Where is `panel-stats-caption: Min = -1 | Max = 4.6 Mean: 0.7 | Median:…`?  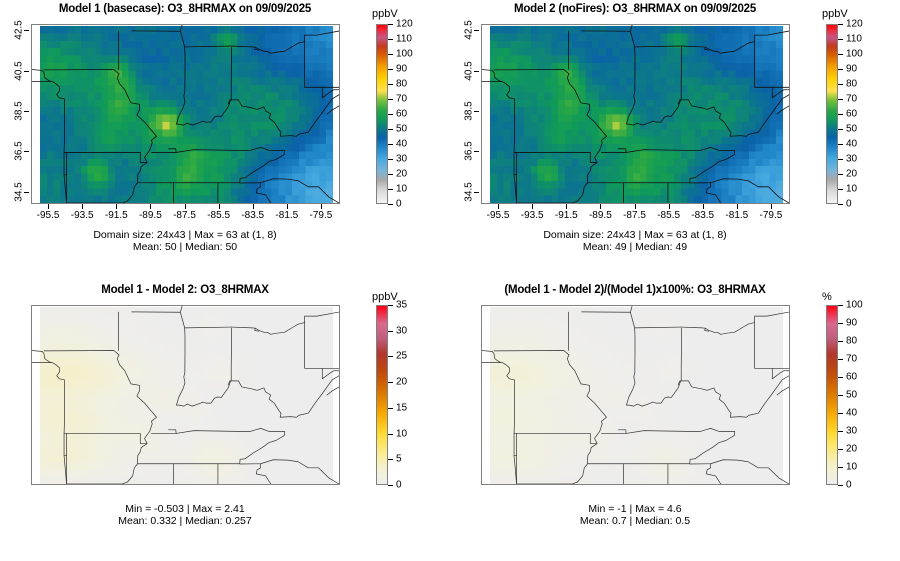
panel-stats-caption: Min = -1 | Max = 4.6 Mean: 0.7 | Median:… is located at coordinates (635, 515).